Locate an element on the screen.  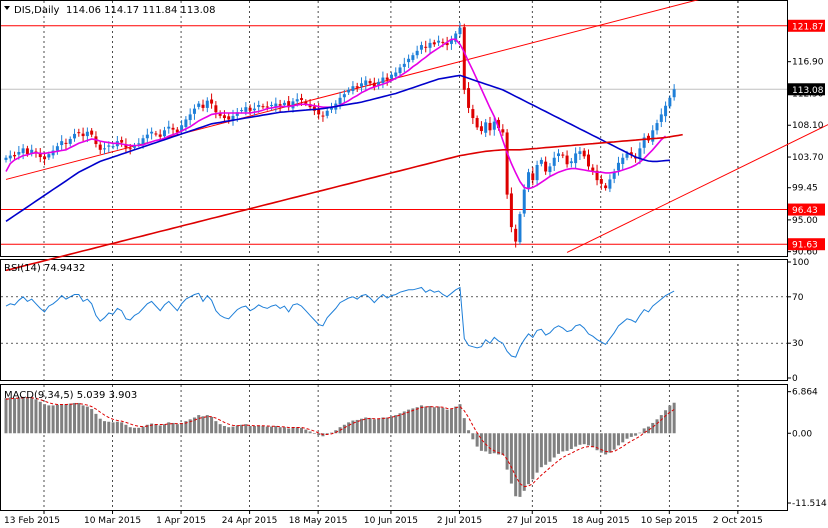
macd-signal-line is located at coordinates (340, 442).